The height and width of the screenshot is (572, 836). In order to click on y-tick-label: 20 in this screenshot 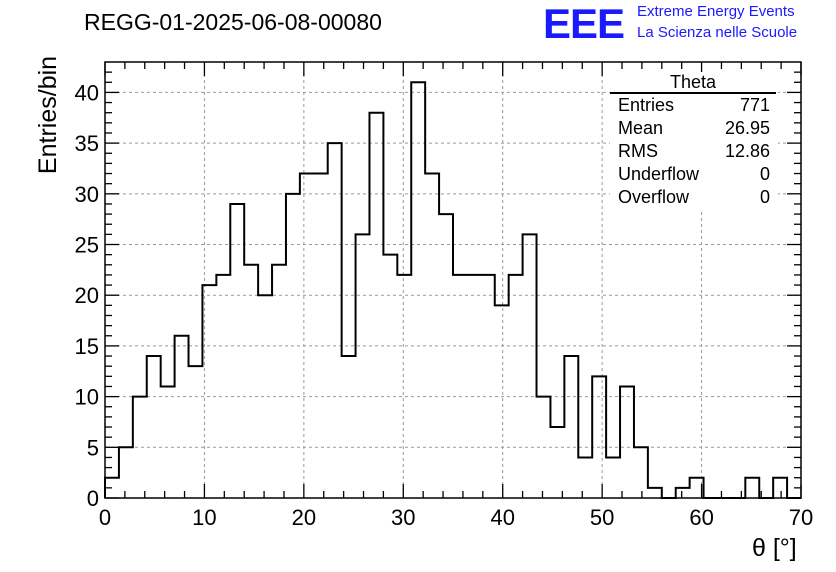, I will do `click(87, 295)`.